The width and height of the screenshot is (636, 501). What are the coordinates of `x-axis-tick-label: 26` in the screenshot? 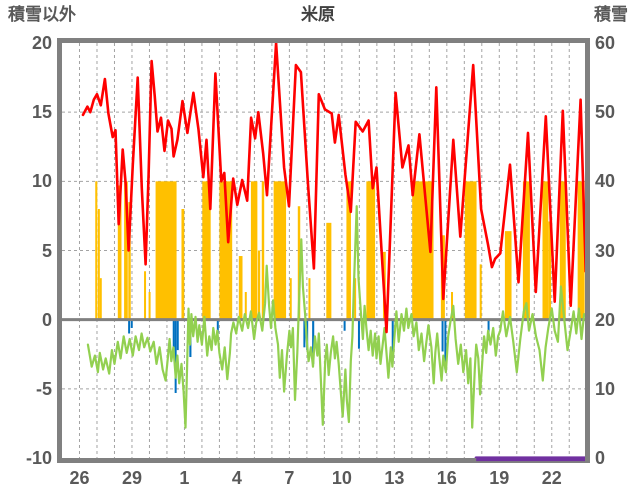 It's located at (79, 478).